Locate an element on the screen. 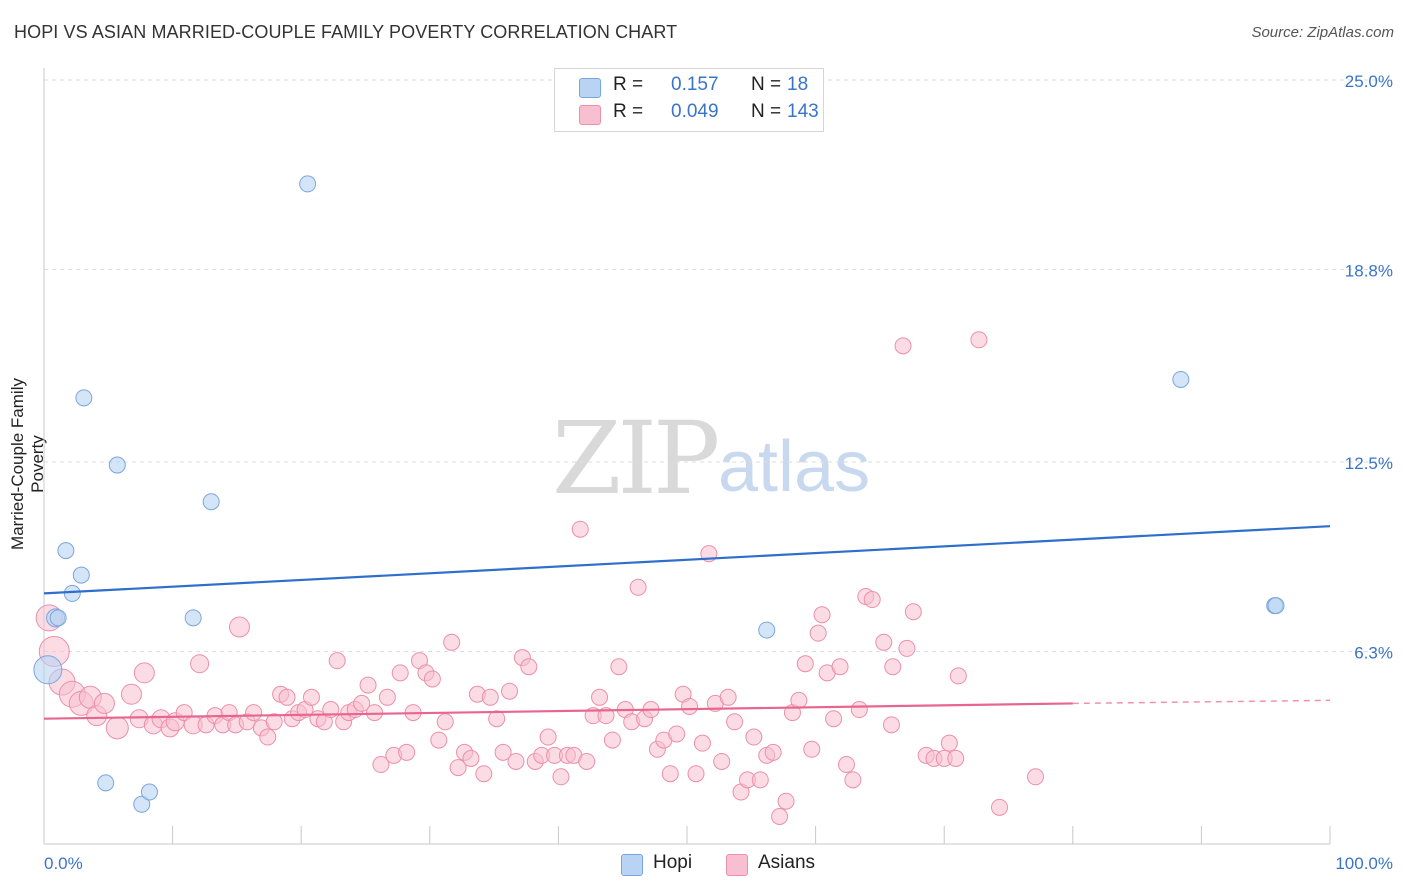  legend-asians-n-label: N = is located at coordinates (766, 111).